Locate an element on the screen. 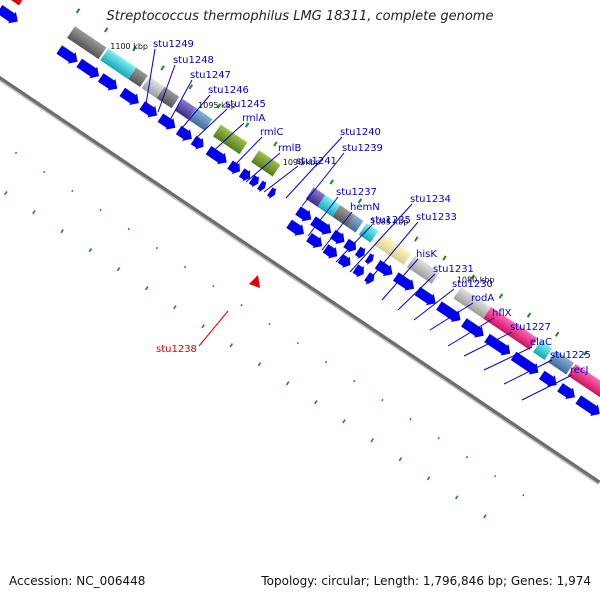  gene-label: stu1239 is located at coordinates (362, 148).